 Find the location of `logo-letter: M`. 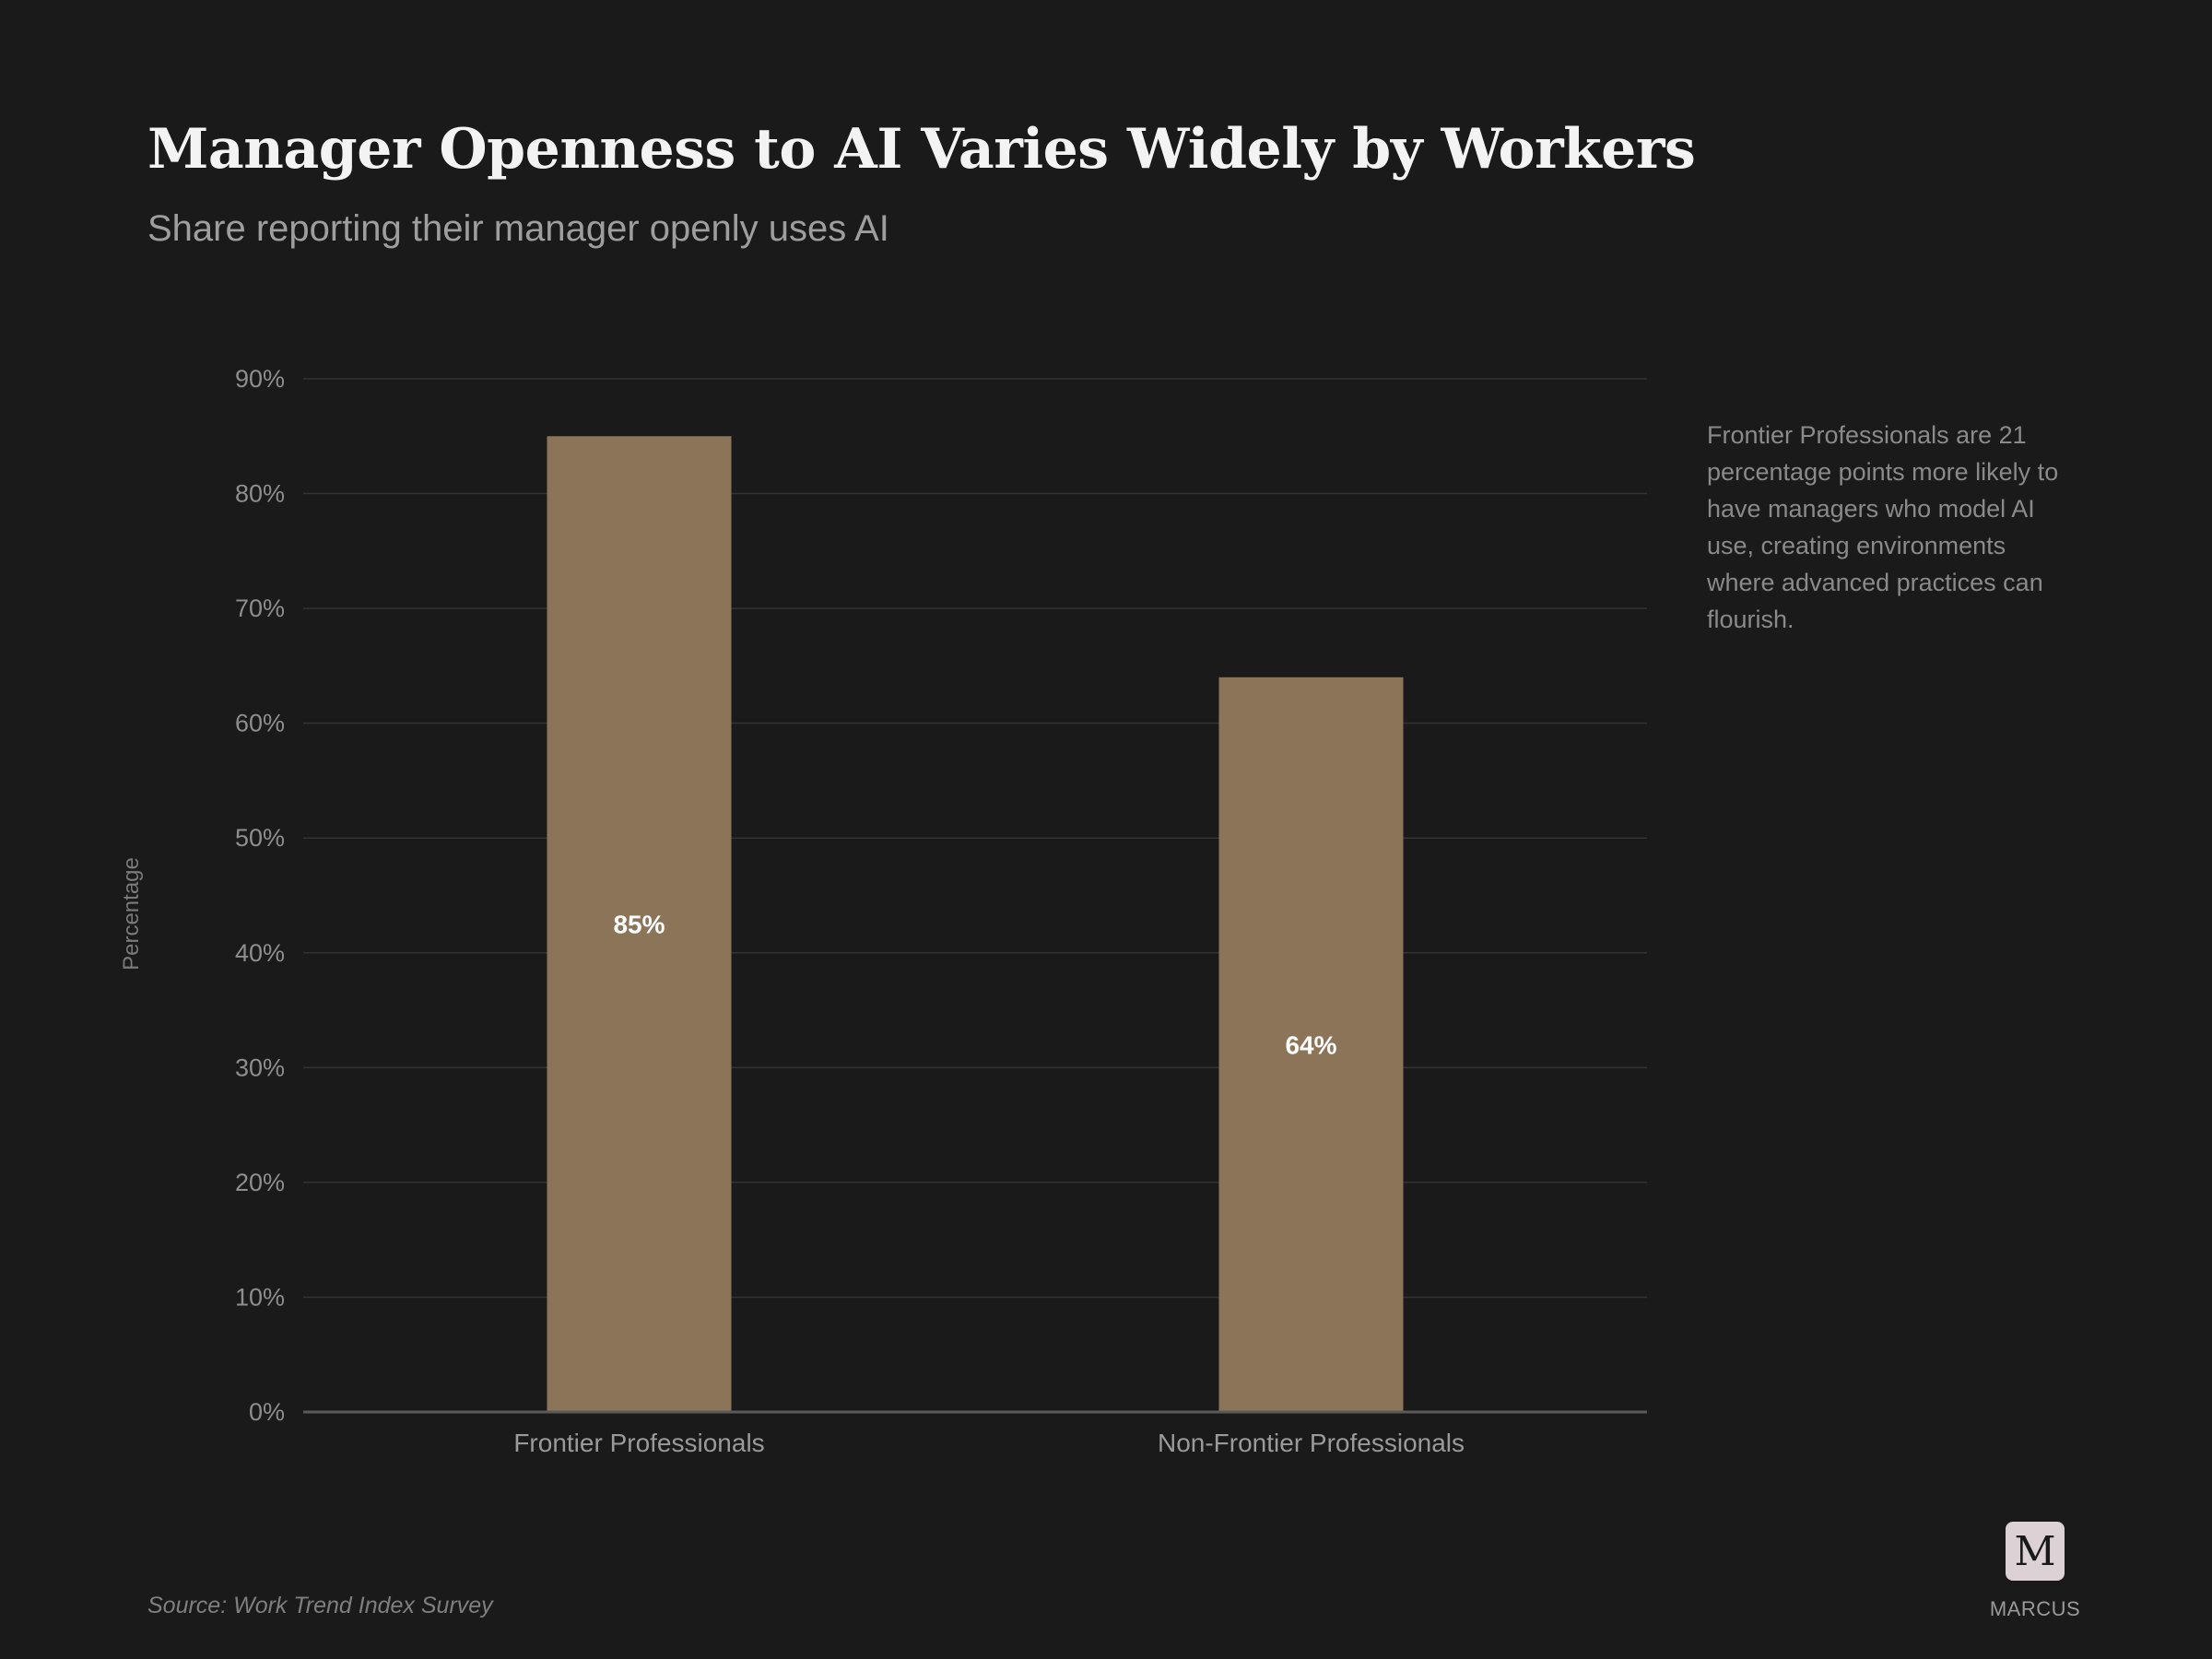

logo-letter: M is located at coordinates (2035, 1551).